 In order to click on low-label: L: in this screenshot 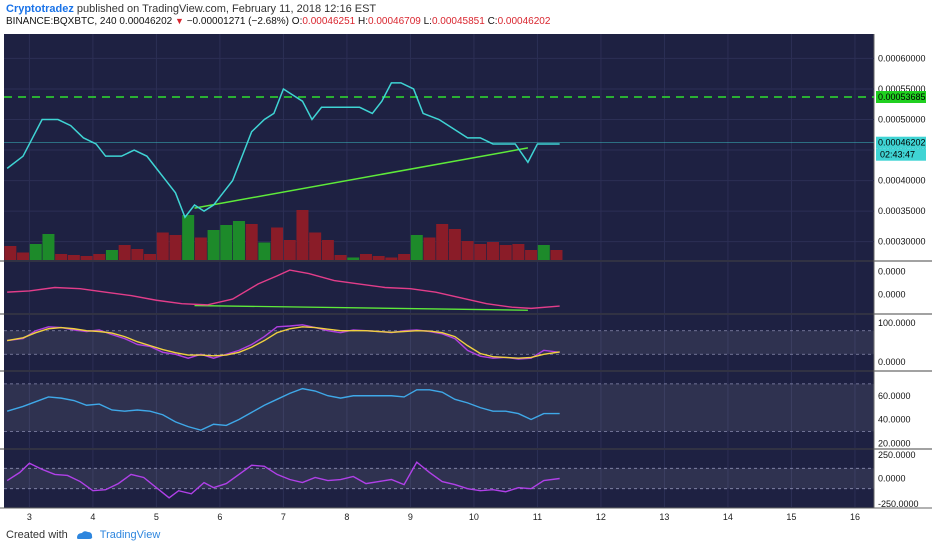, I will do `click(427, 21)`.